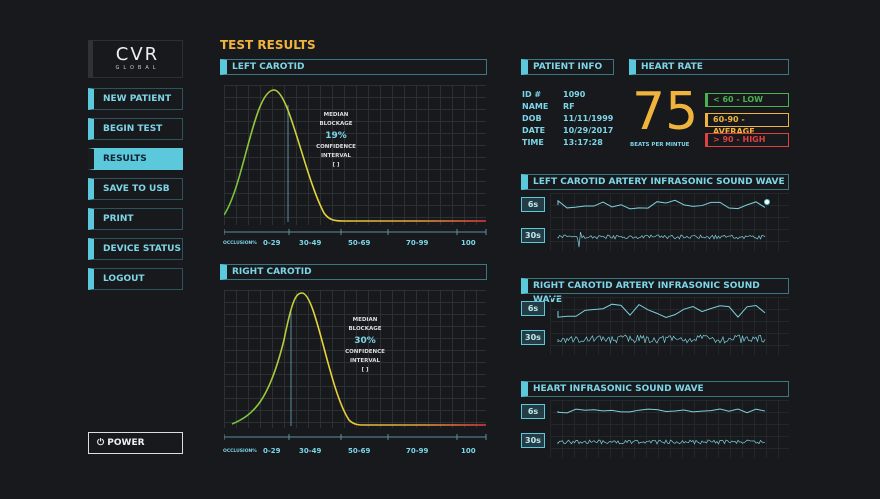 The width and height of the screenshot is (880, 499). What do you see at coordinates (533, 411) in the screenshot?
I see `heart-wave-6s-button: 6s` at bounding box center [533, 411].